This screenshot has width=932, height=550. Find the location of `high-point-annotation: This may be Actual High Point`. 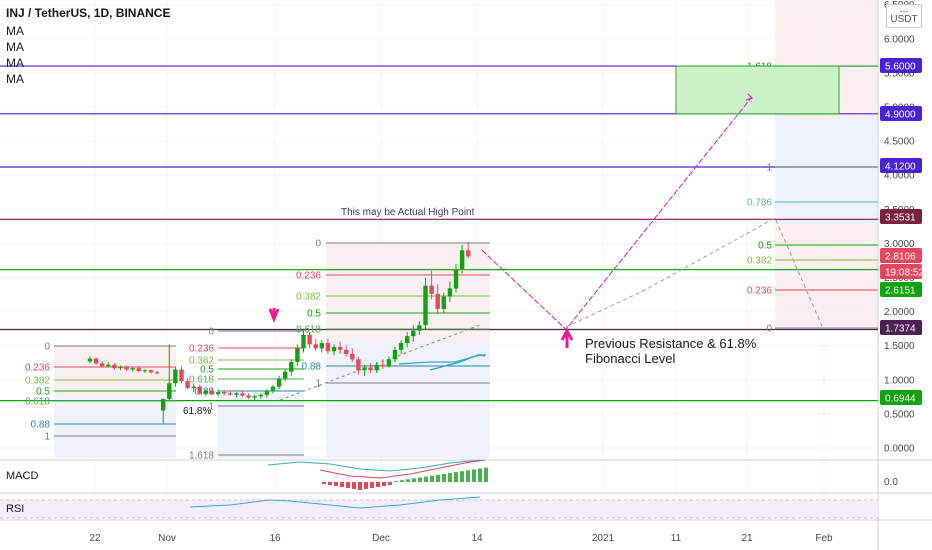

high-point-annotation: This may be Actual High Point is located at coordinates (408, 212).